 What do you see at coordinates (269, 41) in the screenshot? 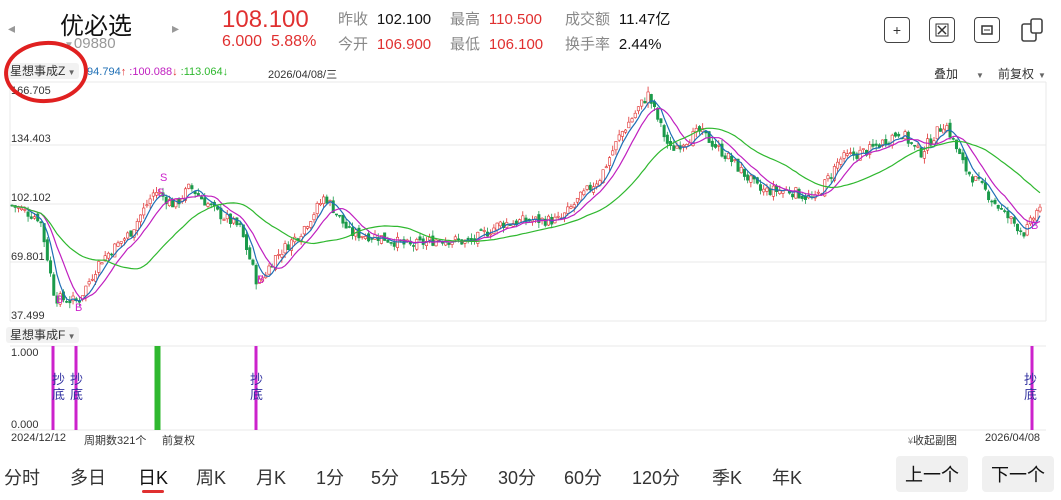
I see `price-change: 6.000 5.88%` at bounding box center [269, 41].